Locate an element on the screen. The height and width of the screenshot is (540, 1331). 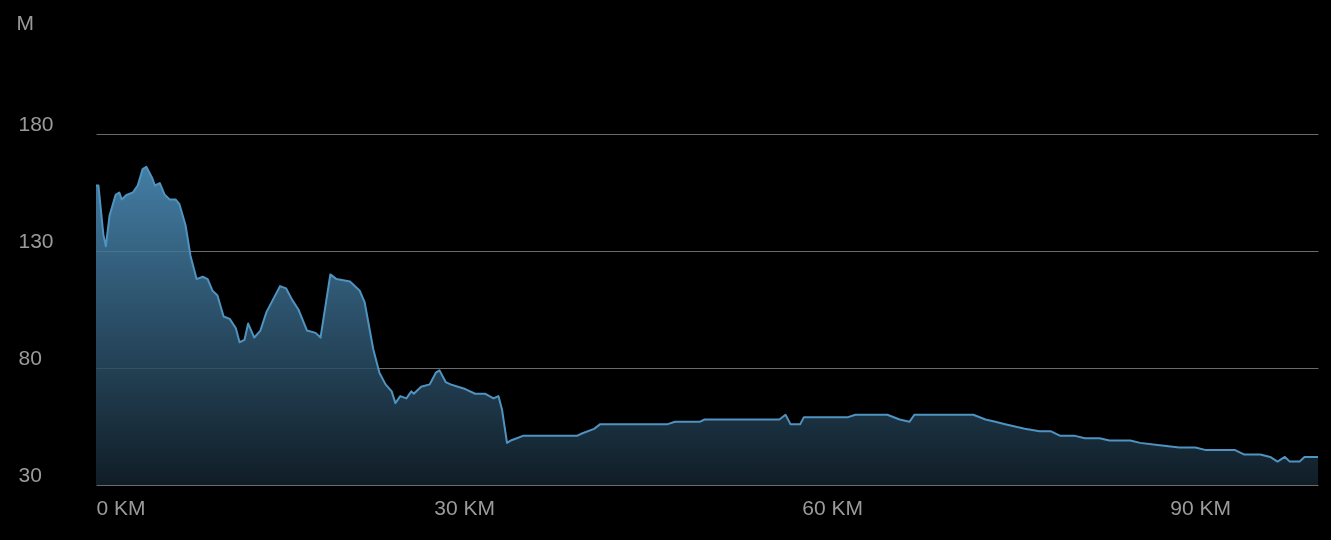
y-tick-label: 180 is located at coordinates (36, 123).